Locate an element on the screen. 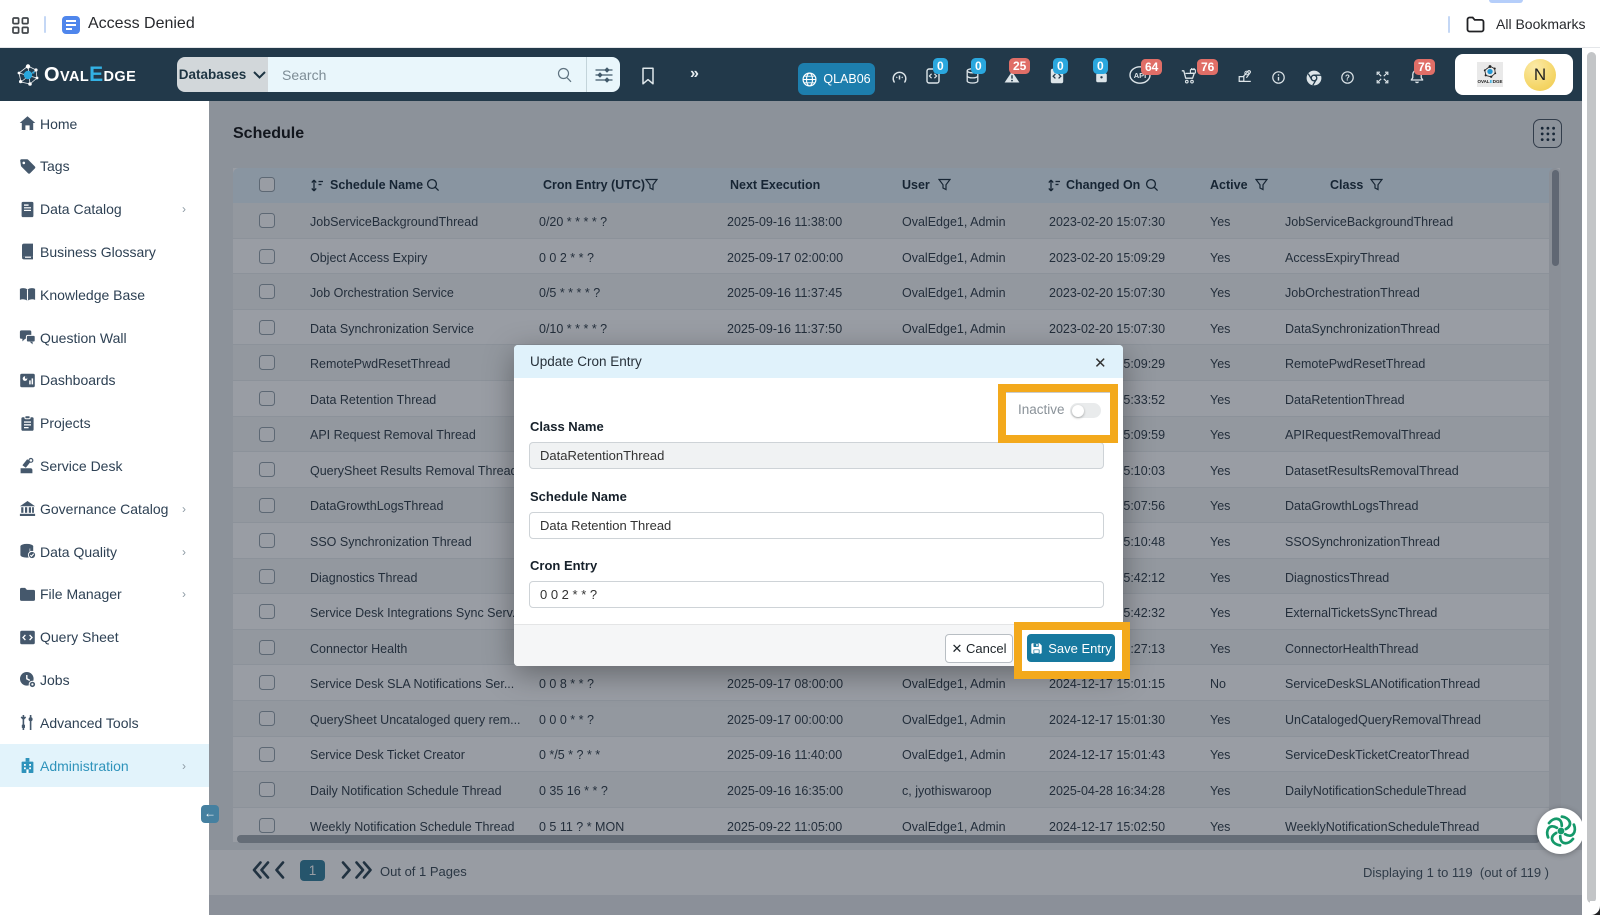 The width and height of the screenshot is (1600, 915). svg-text: API is located at coordinates (1140, 75).